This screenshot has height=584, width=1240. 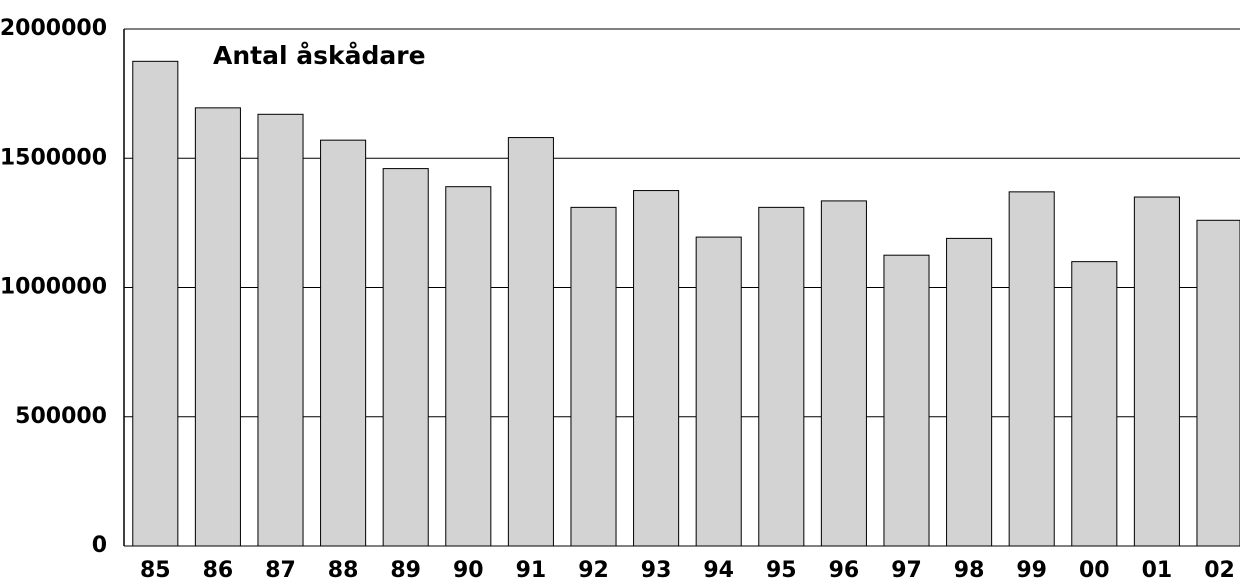 I want to click on x-tick-label: 95, so click(x=781, y=570).